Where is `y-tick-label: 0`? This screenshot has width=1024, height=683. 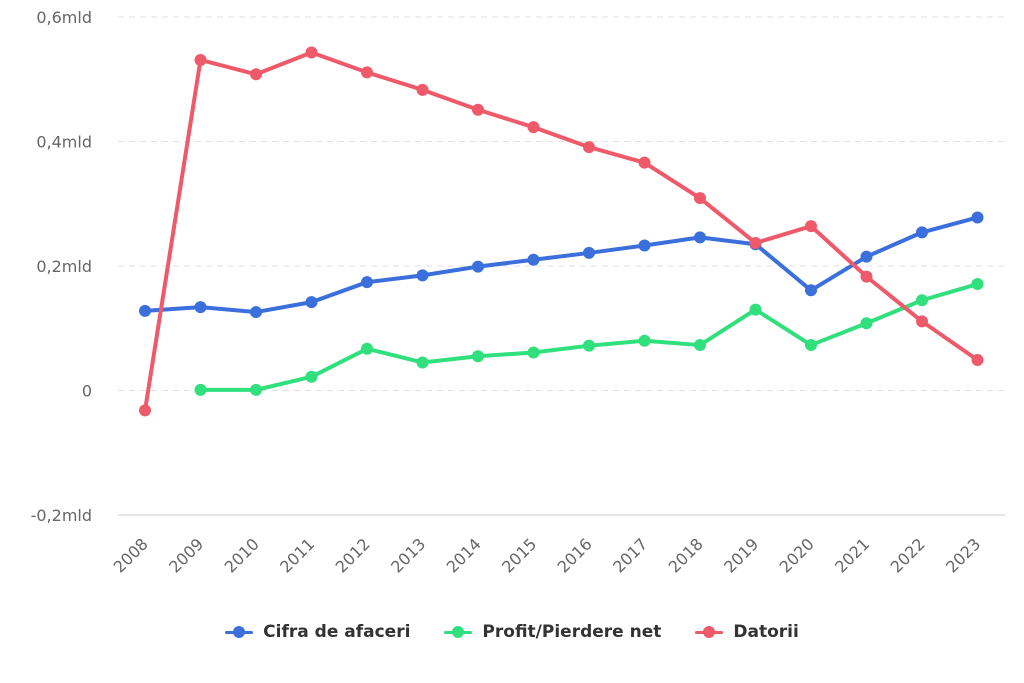 y-tick-label: 0 is located at coordinates (87, 391).